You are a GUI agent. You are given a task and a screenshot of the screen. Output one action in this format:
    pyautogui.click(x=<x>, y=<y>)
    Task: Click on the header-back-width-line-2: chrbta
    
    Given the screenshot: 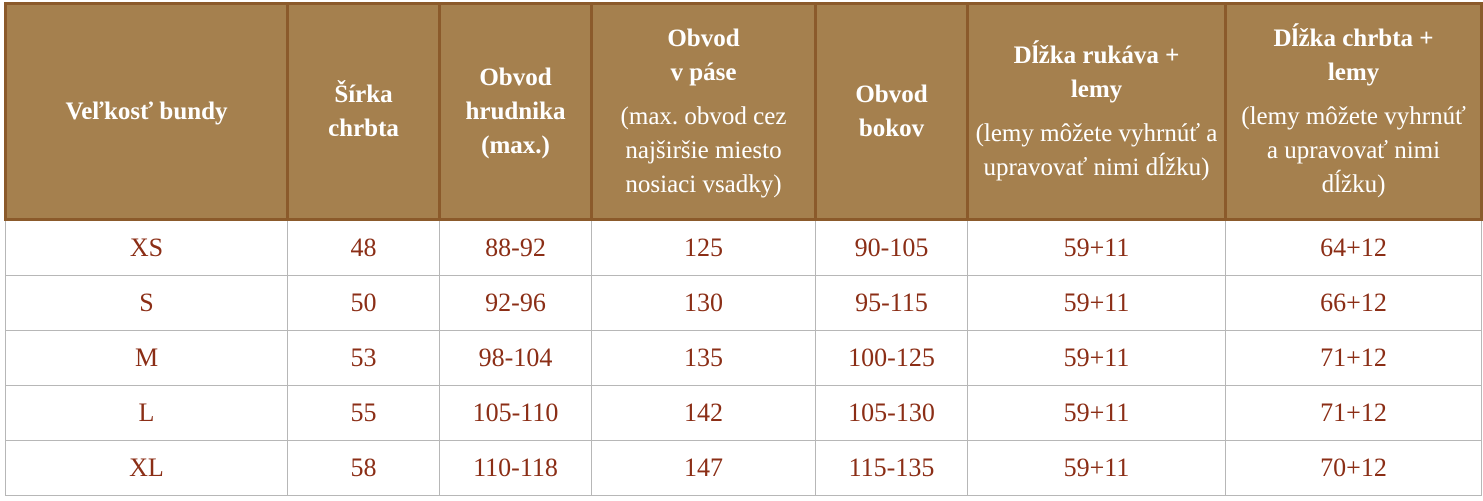 What is the action you would take?
    pyautogui.click(x=363, y=128)
    